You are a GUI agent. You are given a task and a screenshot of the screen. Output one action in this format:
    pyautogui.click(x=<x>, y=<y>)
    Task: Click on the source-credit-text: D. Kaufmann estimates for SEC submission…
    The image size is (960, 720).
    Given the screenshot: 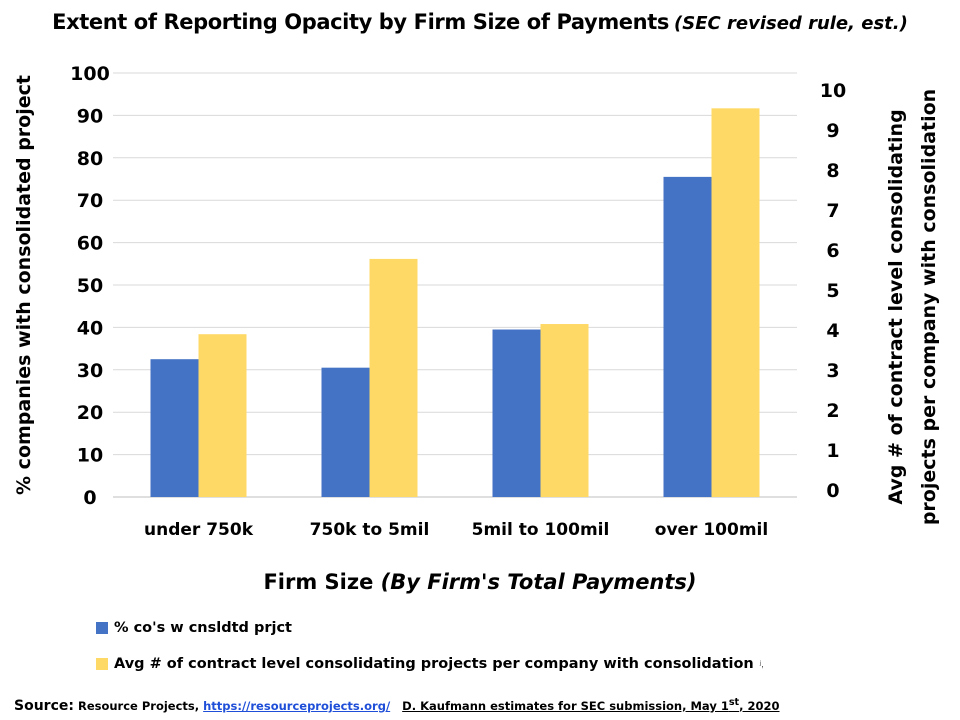 What is the action you would take?
    pyautogui.click(x=565, y=705)
    